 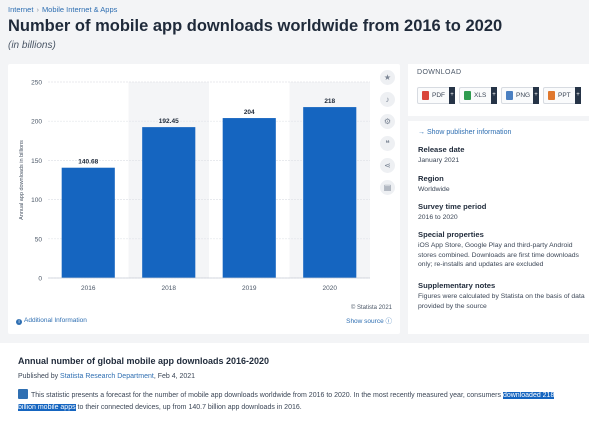 What do you see at coordinates (425, 95) in the screenshot?
I see `pdf-icon` at bounding box center [425, 95].